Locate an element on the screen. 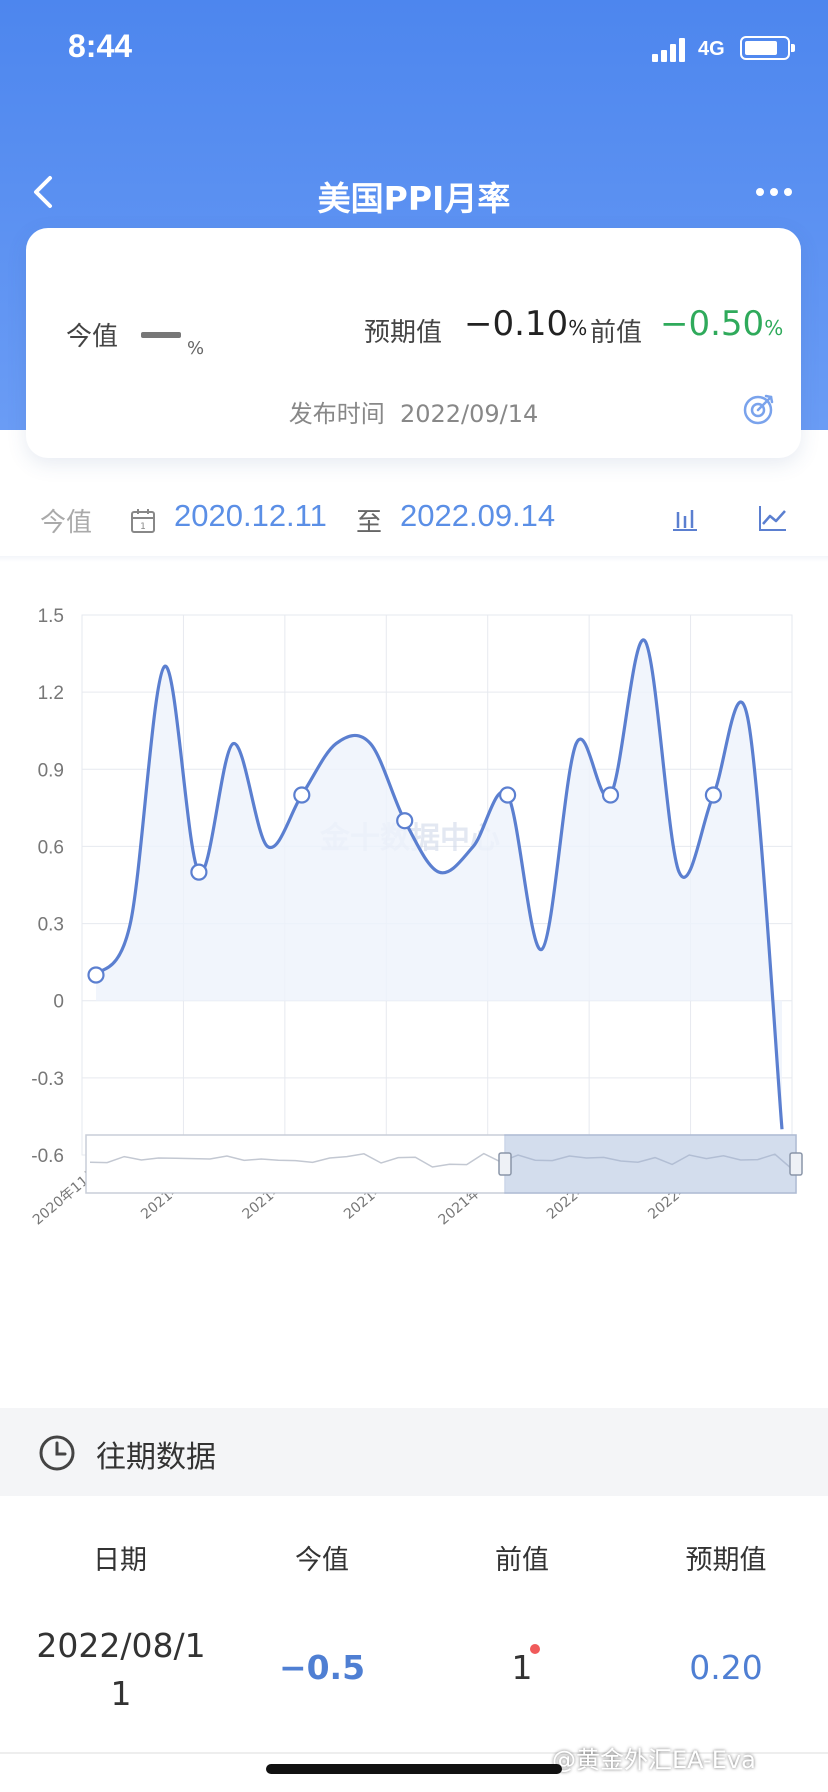 This screenshot has height=1792, width=828. actual-value-placeholder is located at coordinates (161, 335).